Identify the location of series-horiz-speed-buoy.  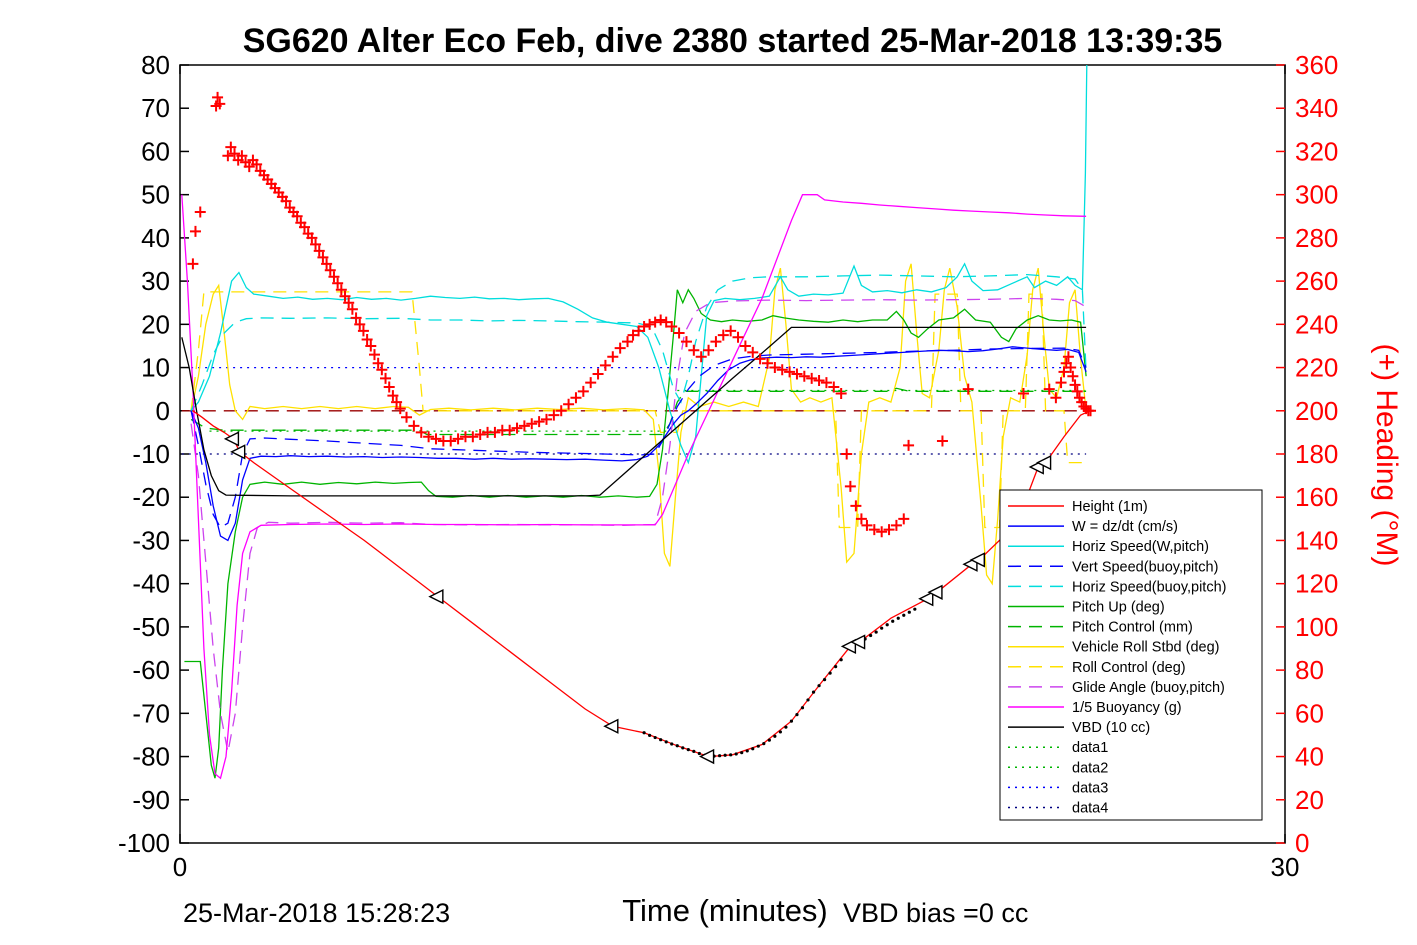
(638, 342).